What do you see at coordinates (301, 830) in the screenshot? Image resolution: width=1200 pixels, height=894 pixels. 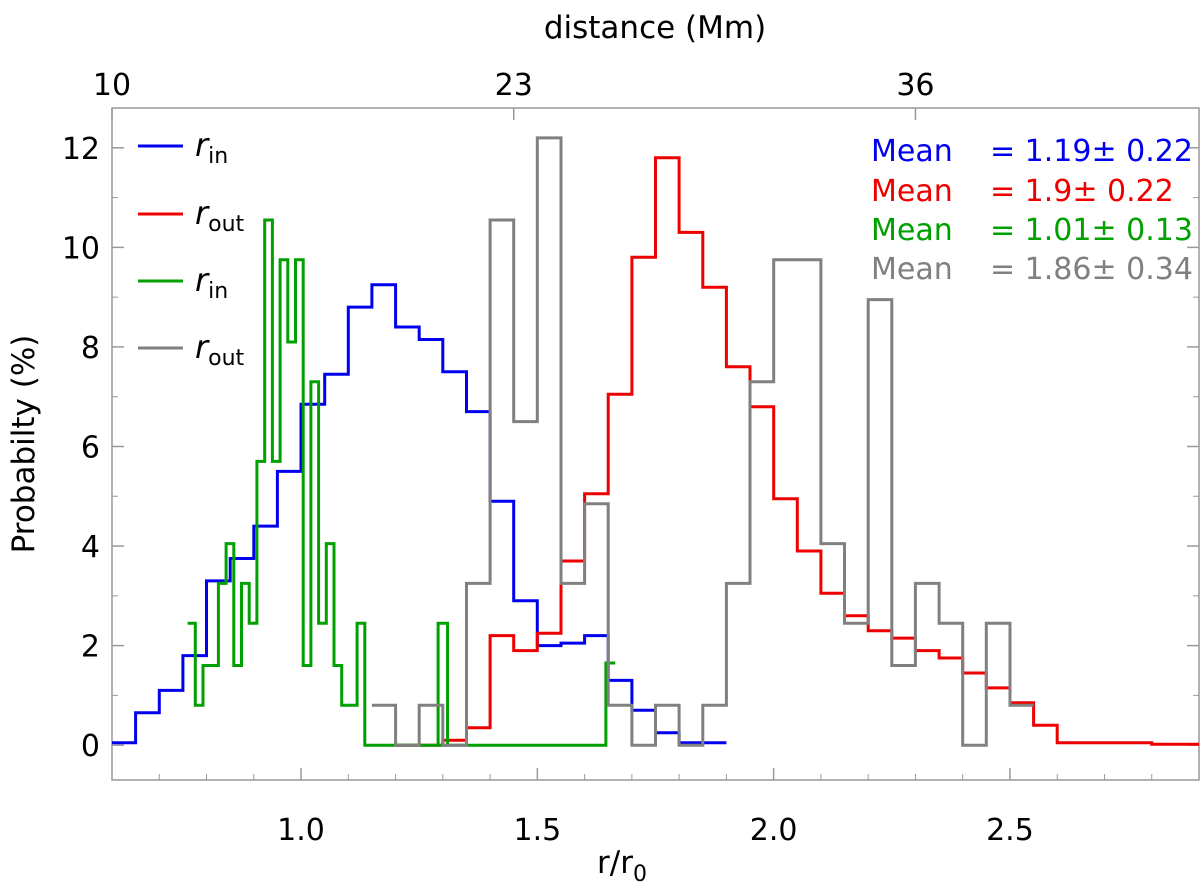 I see `x-tick-label-0: 1.0` at bounding box center [301, 830].